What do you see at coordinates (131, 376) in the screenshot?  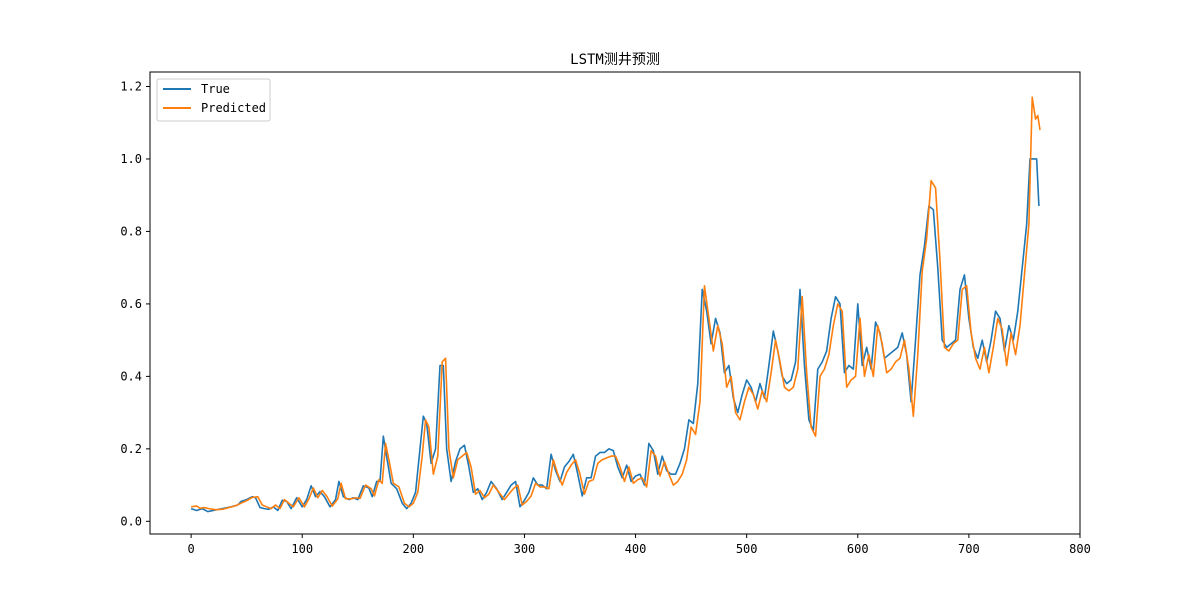 I see `y-tick-label: 0.4` at bounding box center [131, 376].